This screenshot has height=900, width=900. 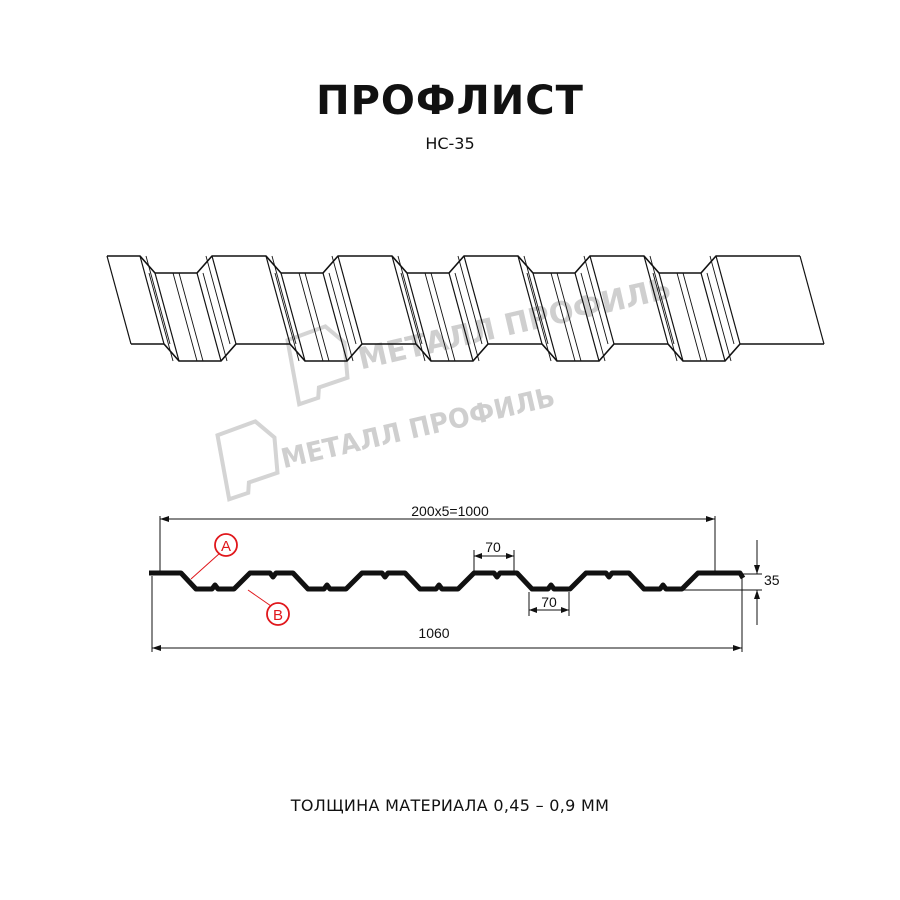 What do you see at coordinates (493, 547) in the screenshot?
I see `dimension-top-width: 70` at bounding box center [493, 547].